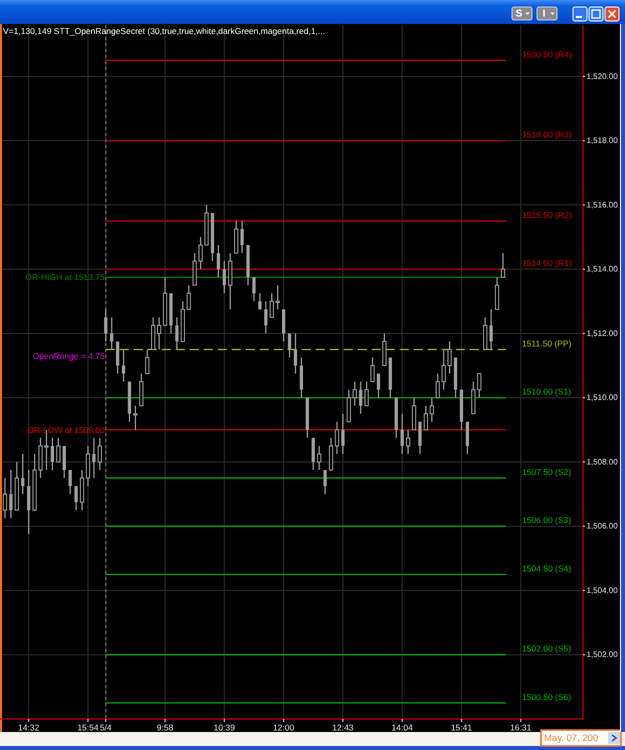 Image resolution: width=625 pixels, height=750 pixels. I want to click on annotation: OR-HIGH at 1513.75, so click(65, 277).